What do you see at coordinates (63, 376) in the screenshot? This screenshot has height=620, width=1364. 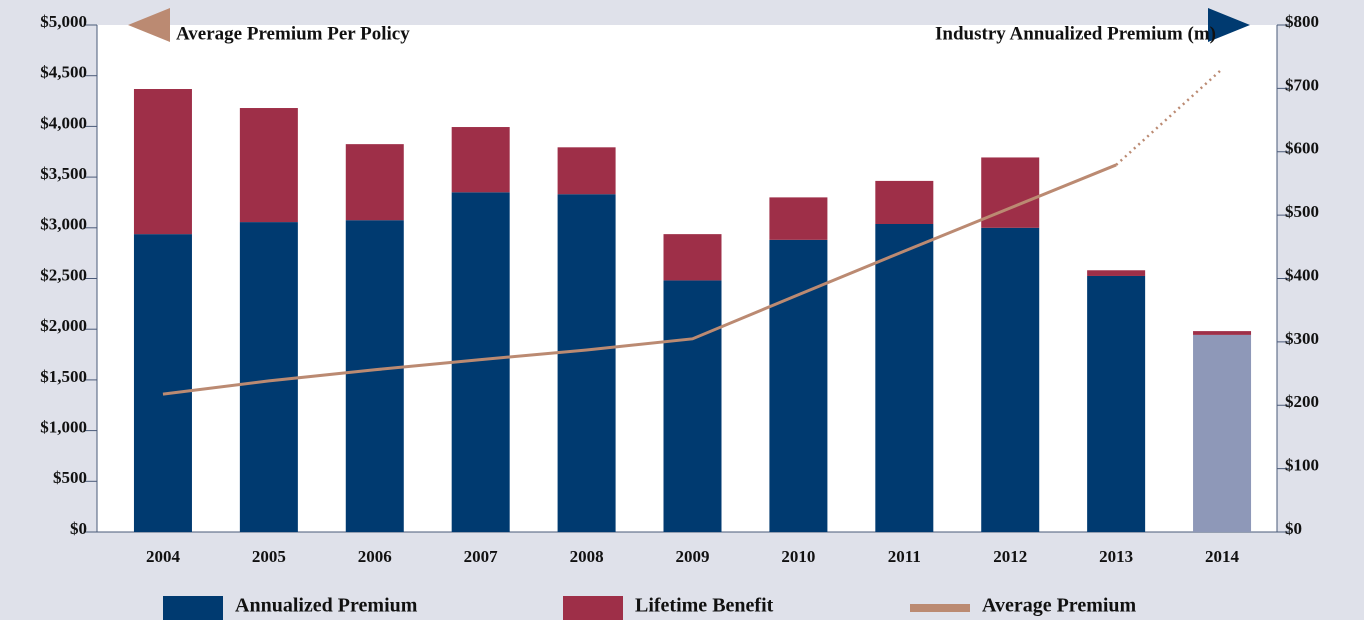 I see `y-tick-label: $1,500` at bounding box center [63, 376].